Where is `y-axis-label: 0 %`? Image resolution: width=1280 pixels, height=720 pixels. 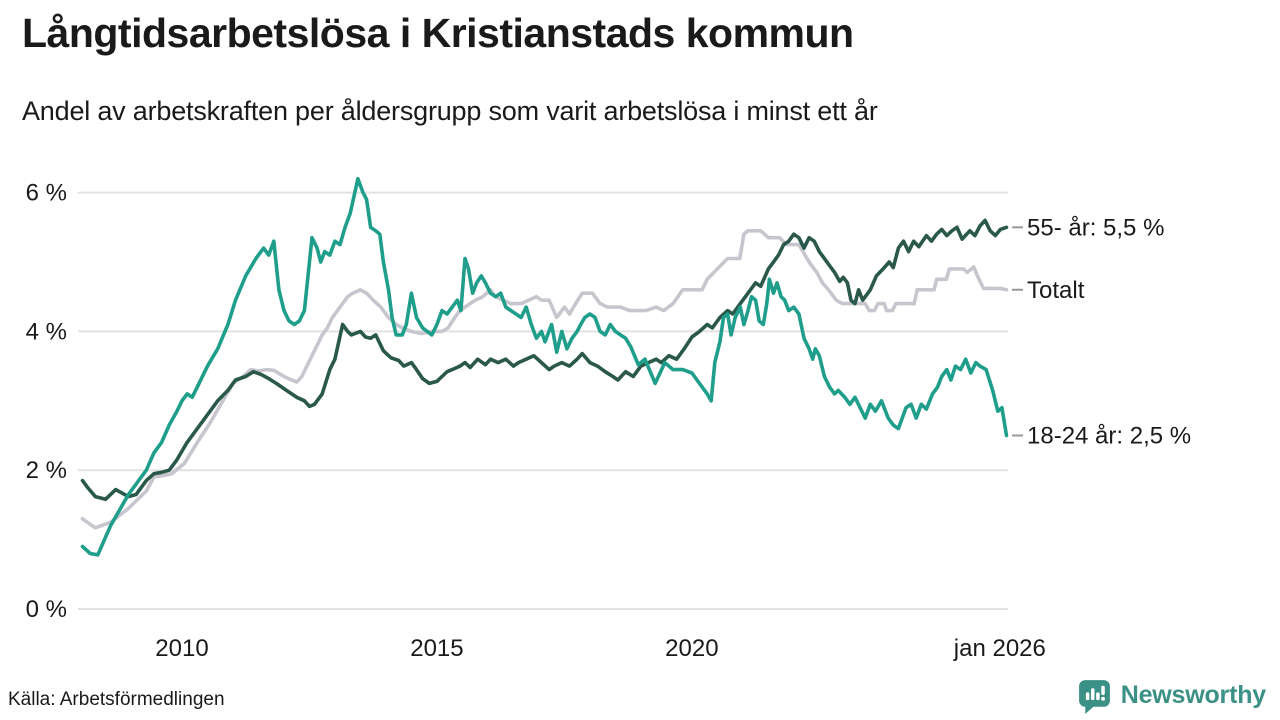 y-axis-label: 0 % is located at coordinates (46, 609).